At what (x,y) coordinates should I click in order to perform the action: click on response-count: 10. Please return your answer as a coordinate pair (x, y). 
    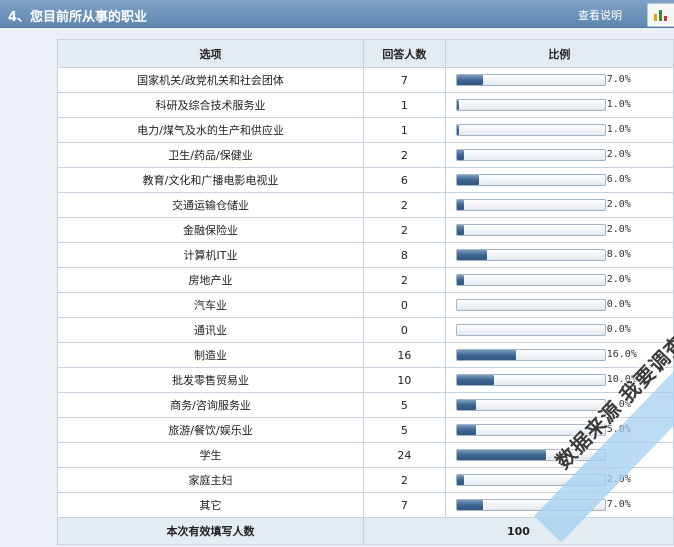
    Looking at the image, I should click on (404, 380).